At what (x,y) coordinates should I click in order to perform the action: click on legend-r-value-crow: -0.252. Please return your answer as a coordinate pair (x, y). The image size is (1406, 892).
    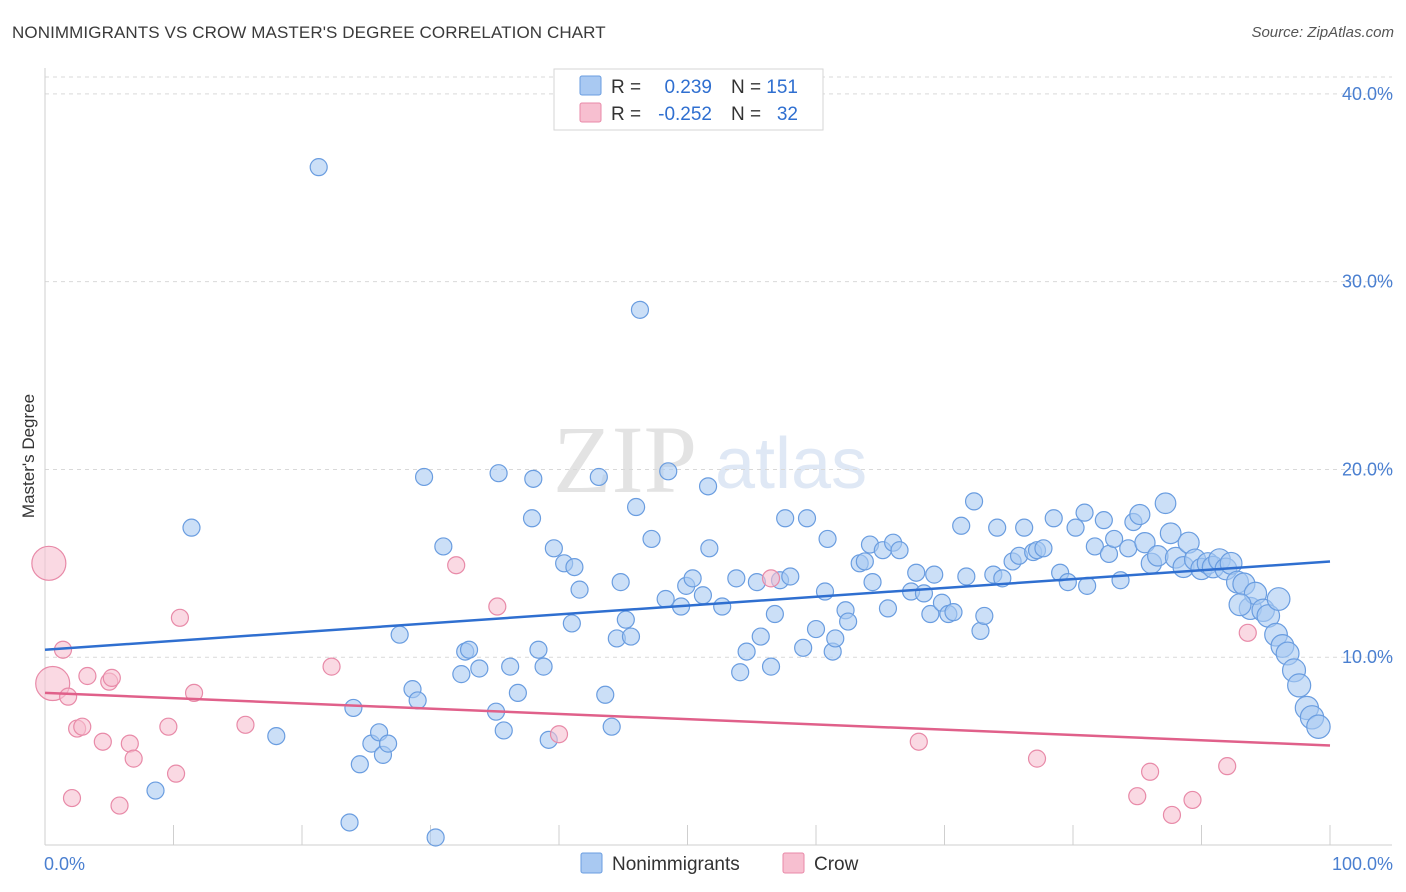
    Looking at the image, I should click on (685, 114).